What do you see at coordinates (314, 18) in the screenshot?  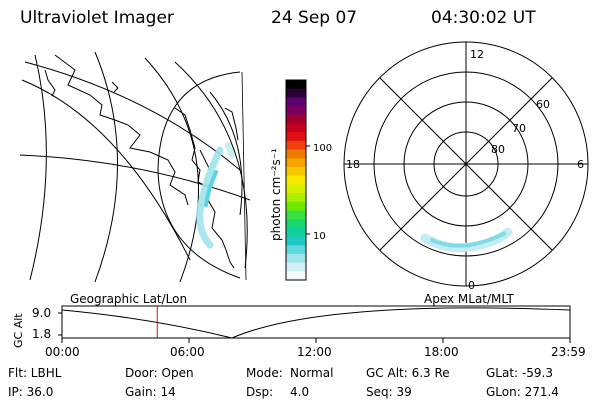 I see `header-date: 24 Sep 07` at bounding box center [314, 18].